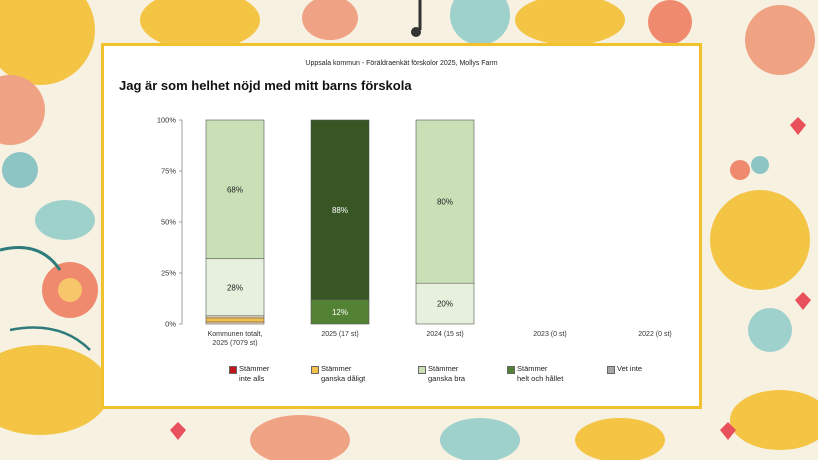 The image size is (818, 460). I want to click on bar-data-label: 12%, so click(340, 312).